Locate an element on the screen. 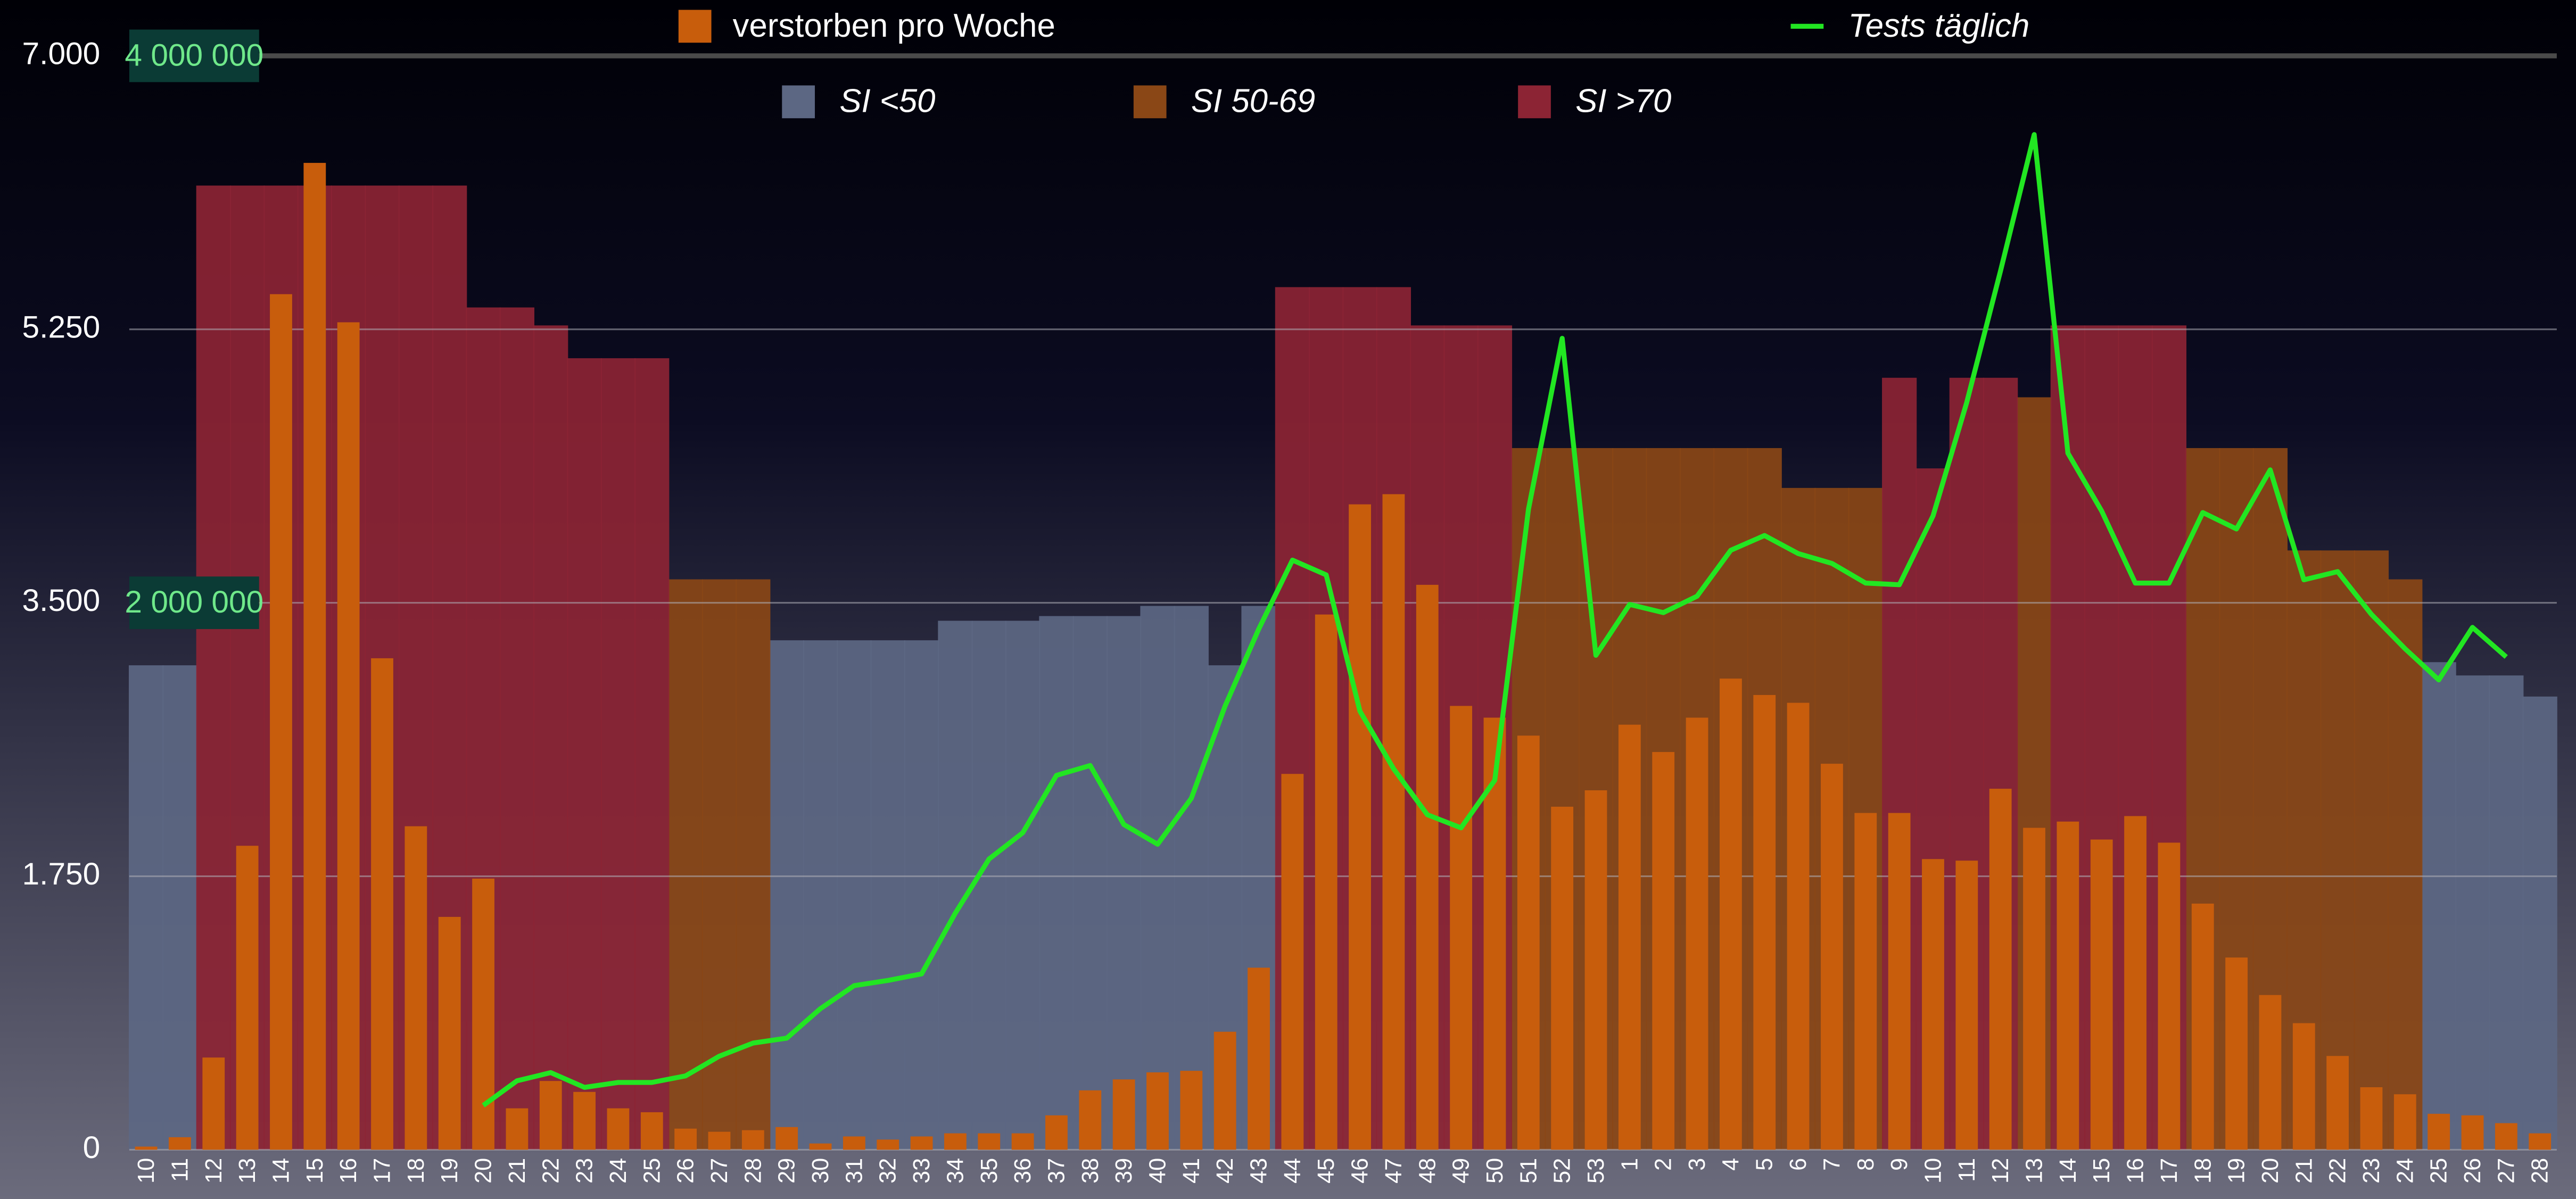 This screenshot has width=2576, height=1199. y2-tick-label: 2 000 000 is located at coordinates (194, 602).